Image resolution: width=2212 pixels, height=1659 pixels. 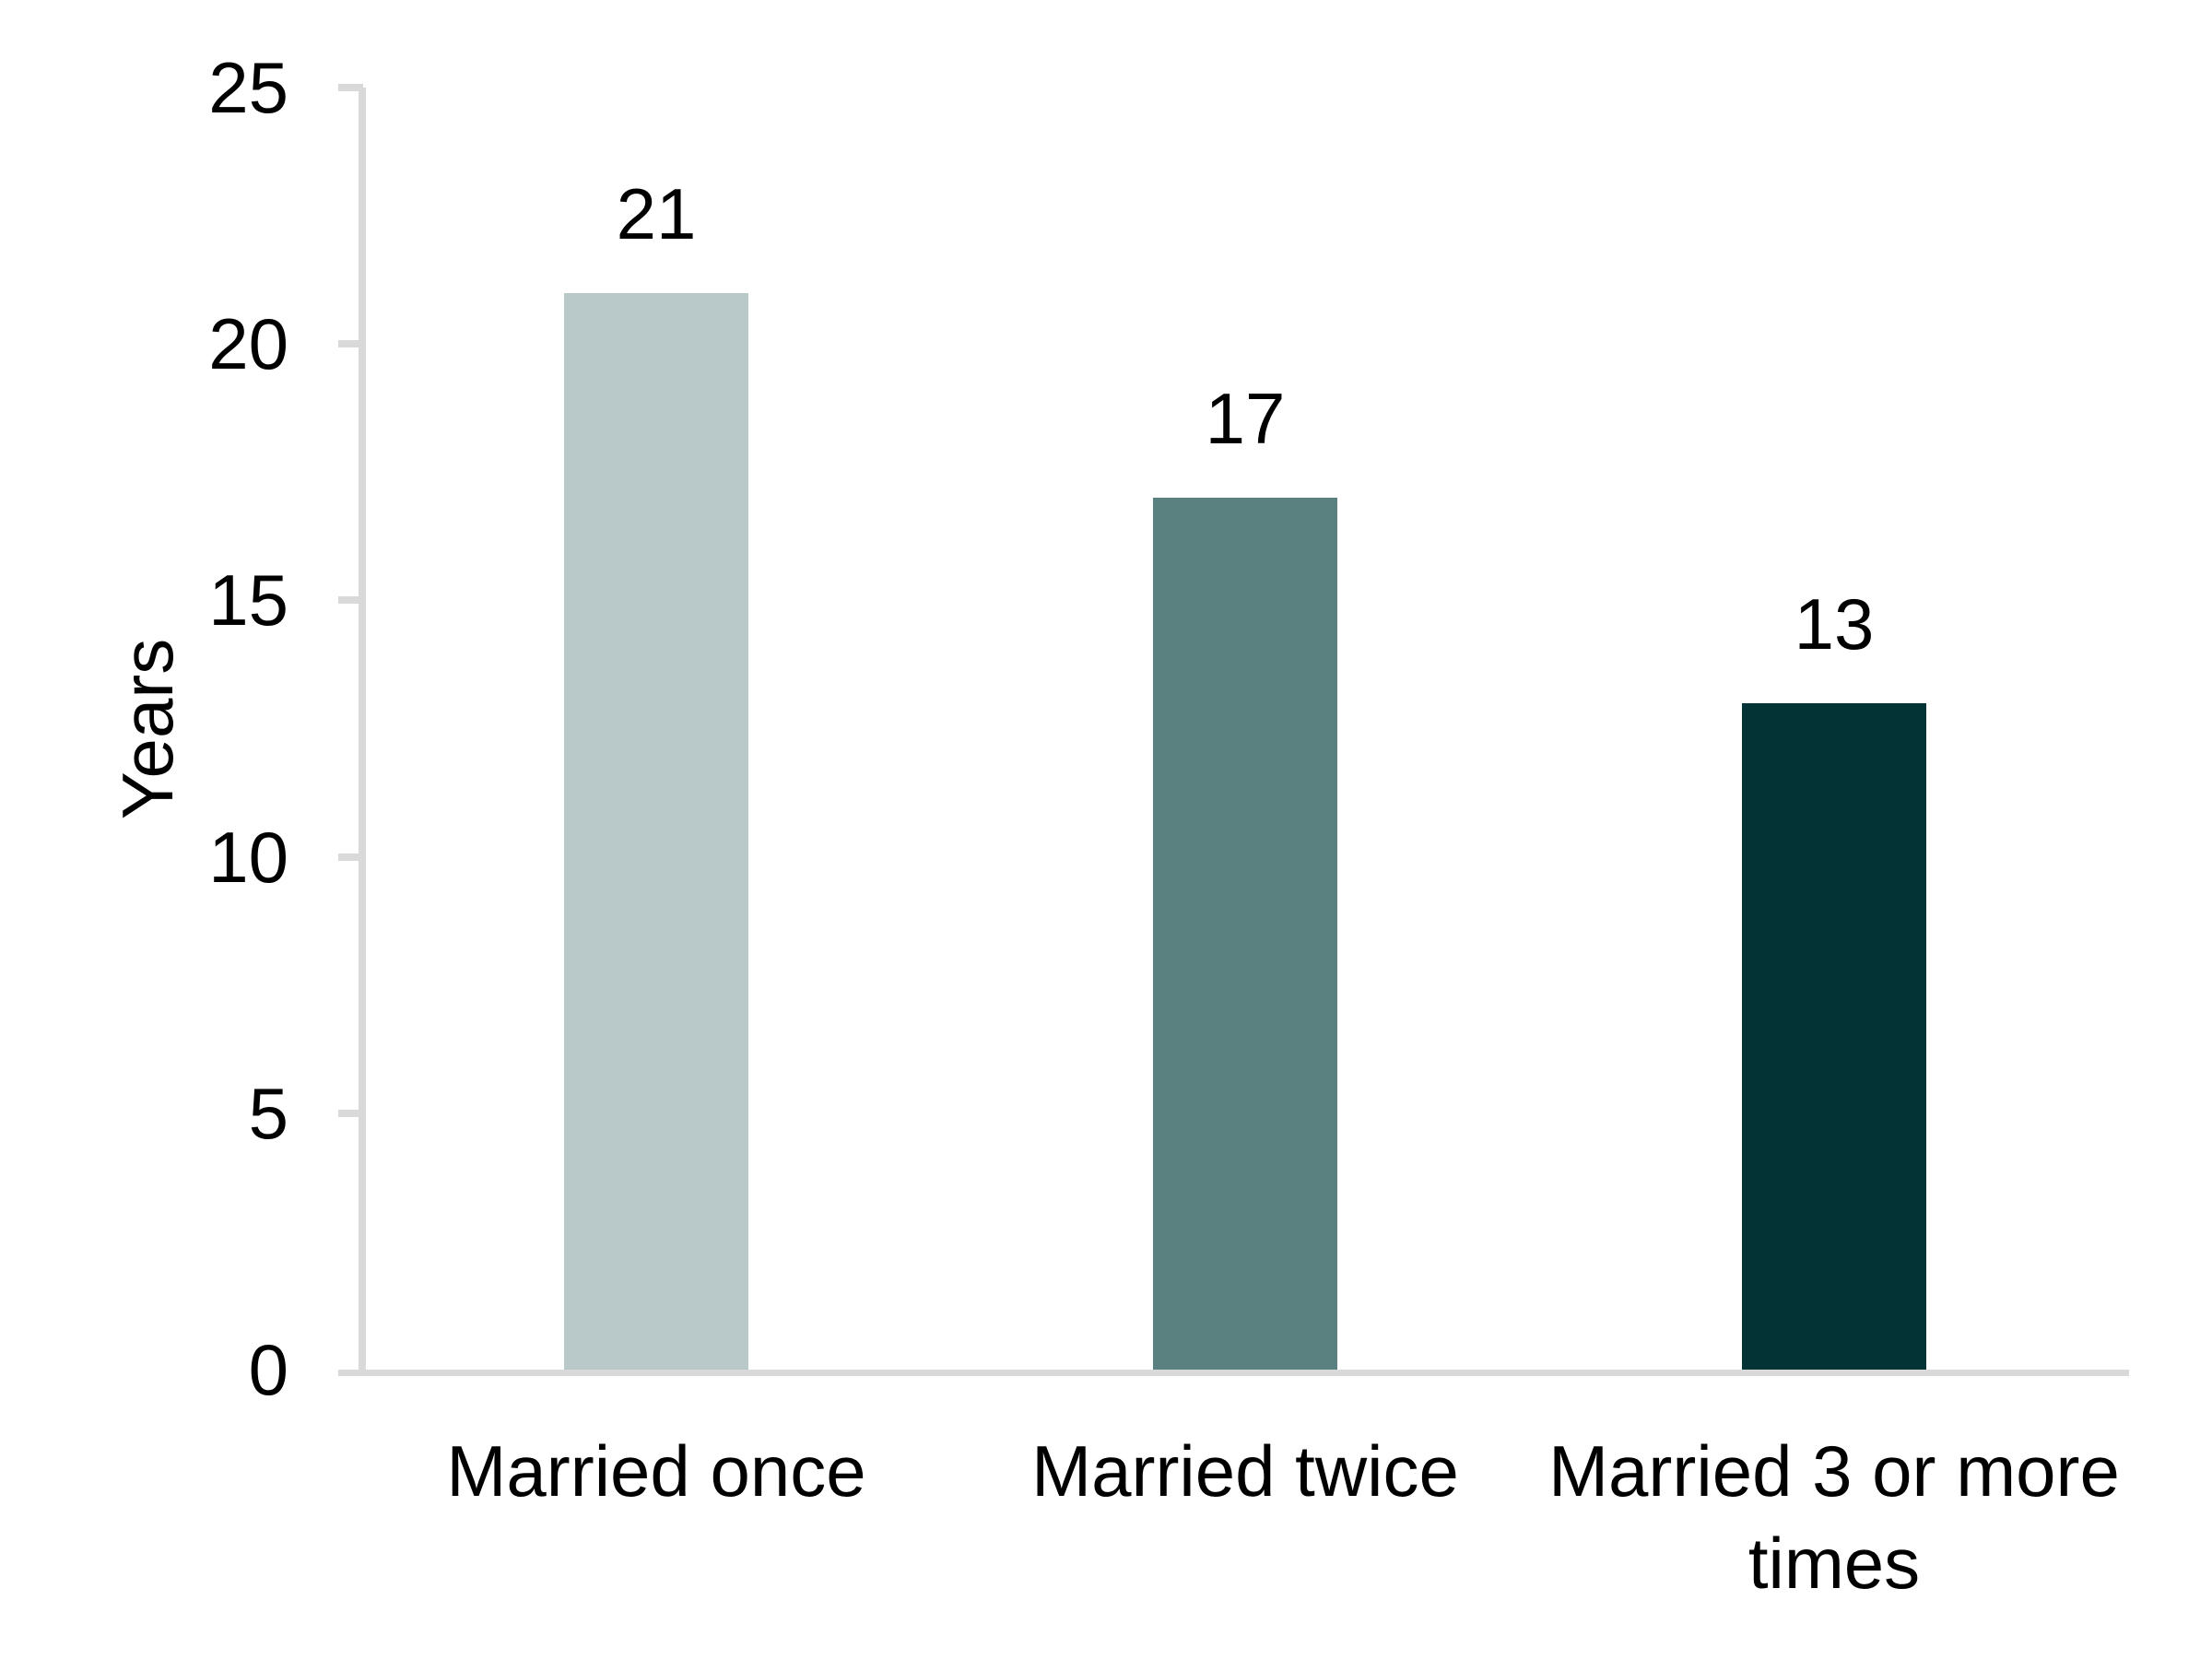 What do you see at coordinates (1834, 1517) in the screenshot?
I see `category-label-3: Married 3 or more times` at bounding box center [1834, 1517].